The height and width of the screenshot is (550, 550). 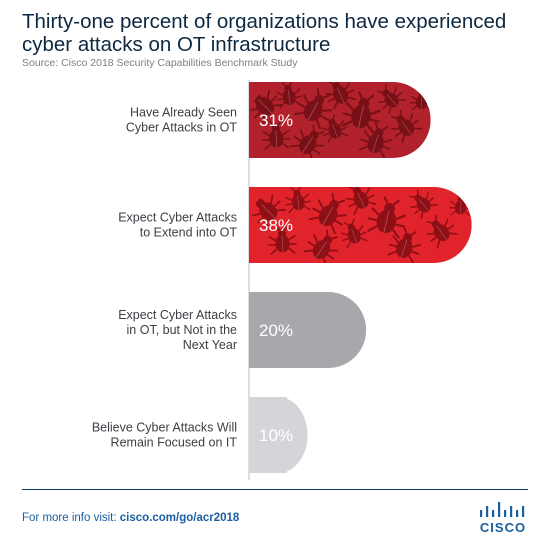 I want to click on cisco-wordmark: CISCO, so click(x=503, y=527).